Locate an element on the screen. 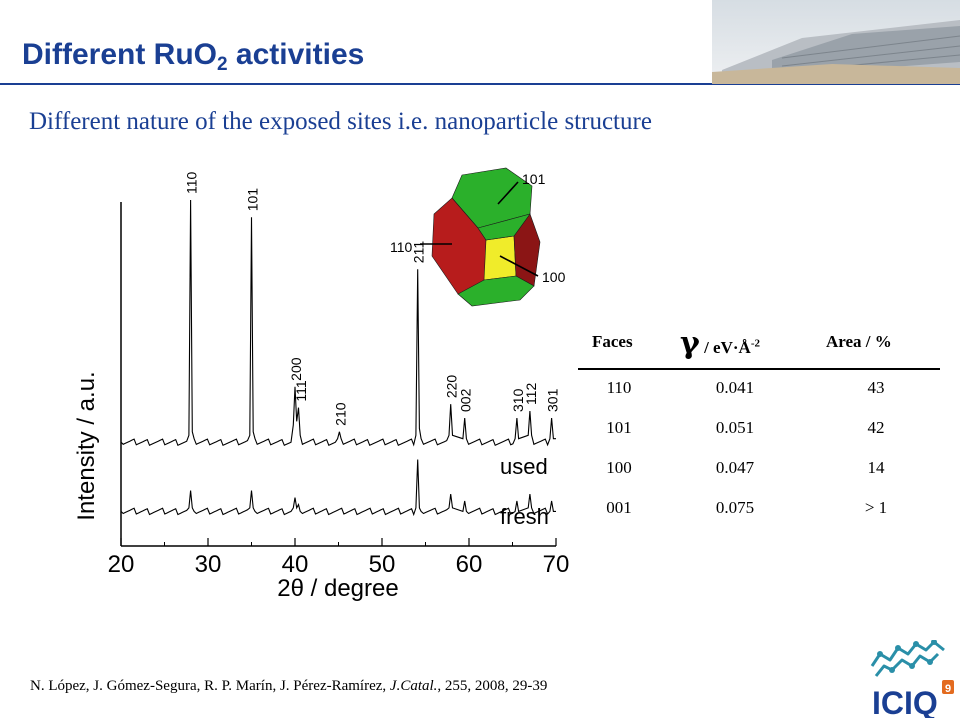  peak-label: 200 is located at coordinates (296, 369).